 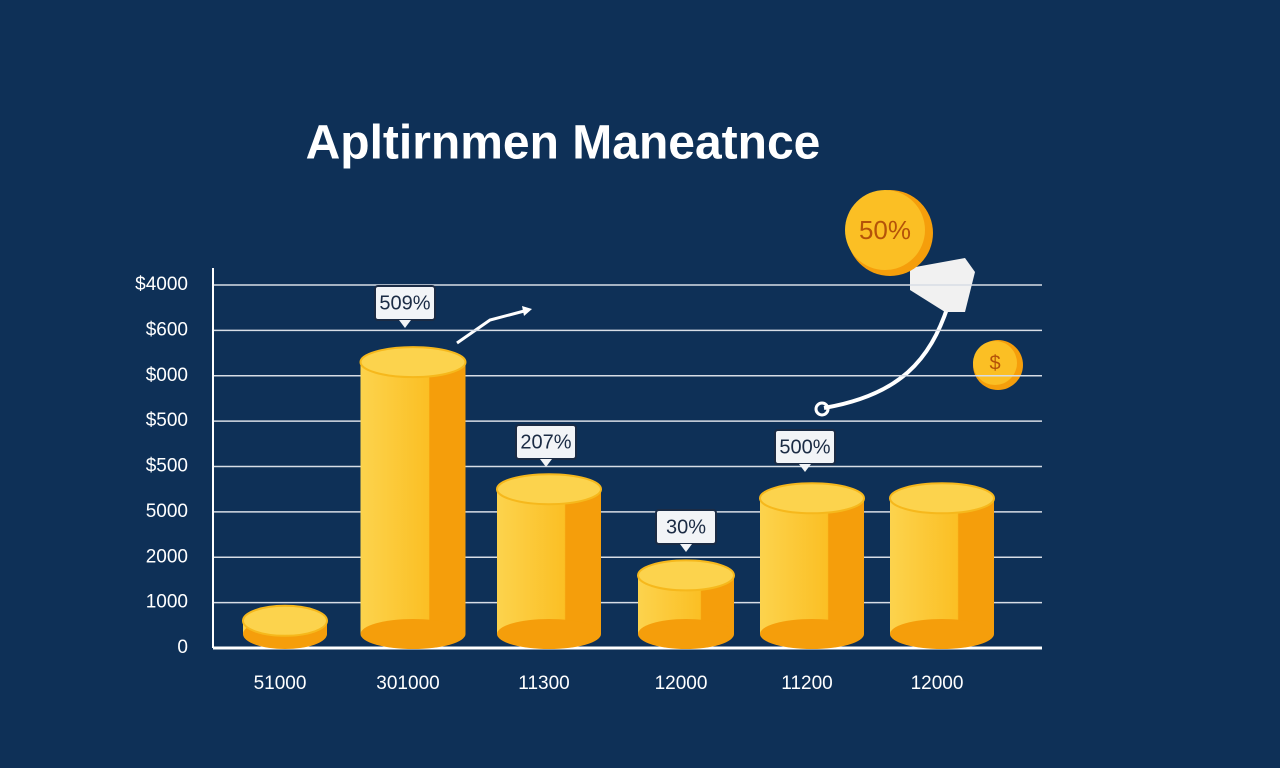 What do you see at coordinates (886, 357) in the screenshot?
I see `curve-arrow` at bounding box center [886, 357].